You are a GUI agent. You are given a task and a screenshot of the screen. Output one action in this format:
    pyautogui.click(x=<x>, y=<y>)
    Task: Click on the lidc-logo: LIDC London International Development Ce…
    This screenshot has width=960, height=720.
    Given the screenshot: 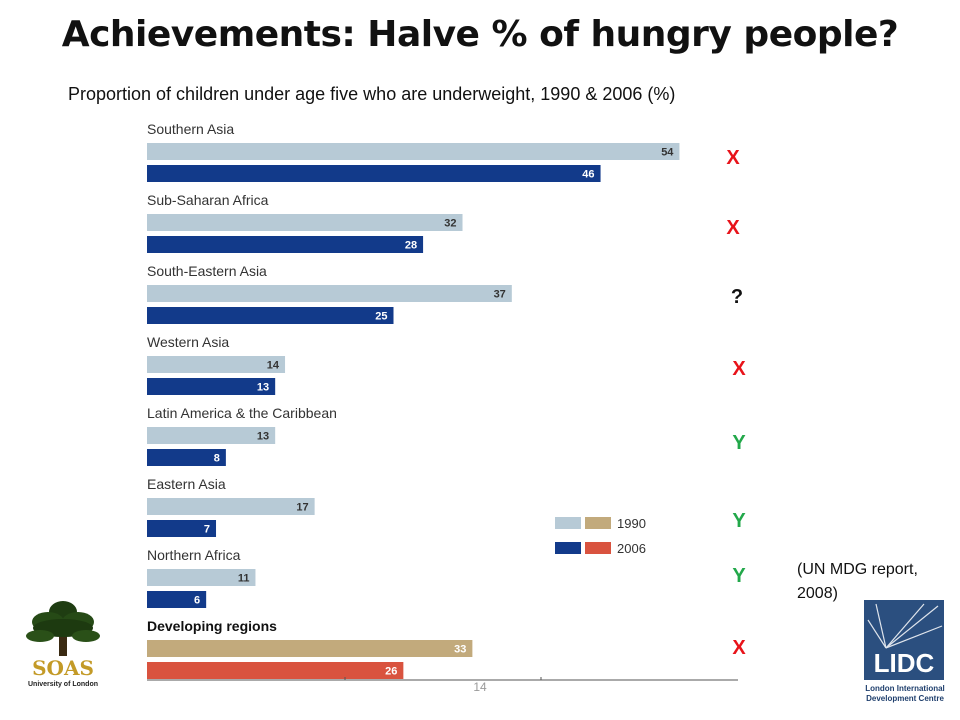 What is the action you would take?
    pyautogui.click(x=905, y=654)
    